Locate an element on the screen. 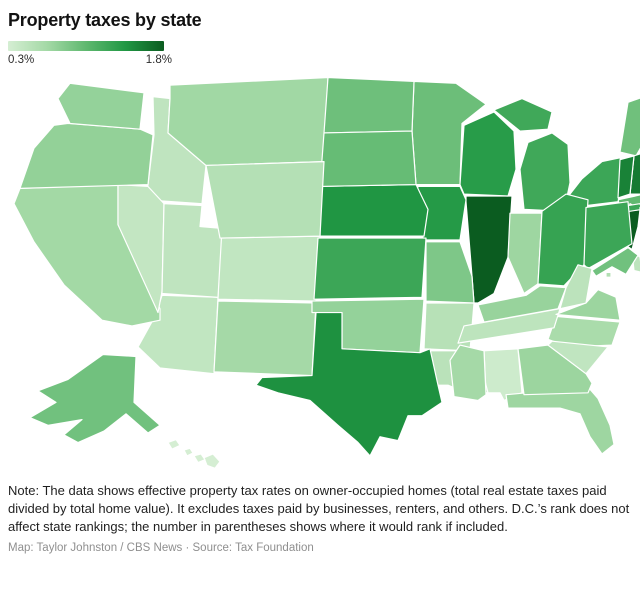 The image size is (640, 604). state-in is located at coordinates (525, 253).